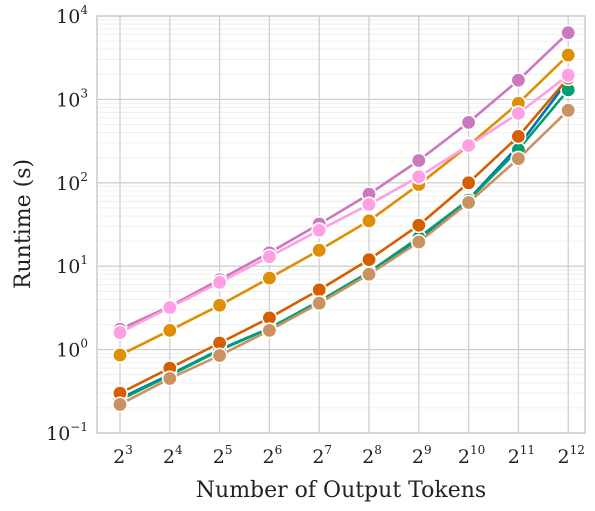 The height and width of the screenshot is (511, 595). Describe the element at coordinates (521, 455) in the screenshot. I see `x-tick-label: 211` at that location.